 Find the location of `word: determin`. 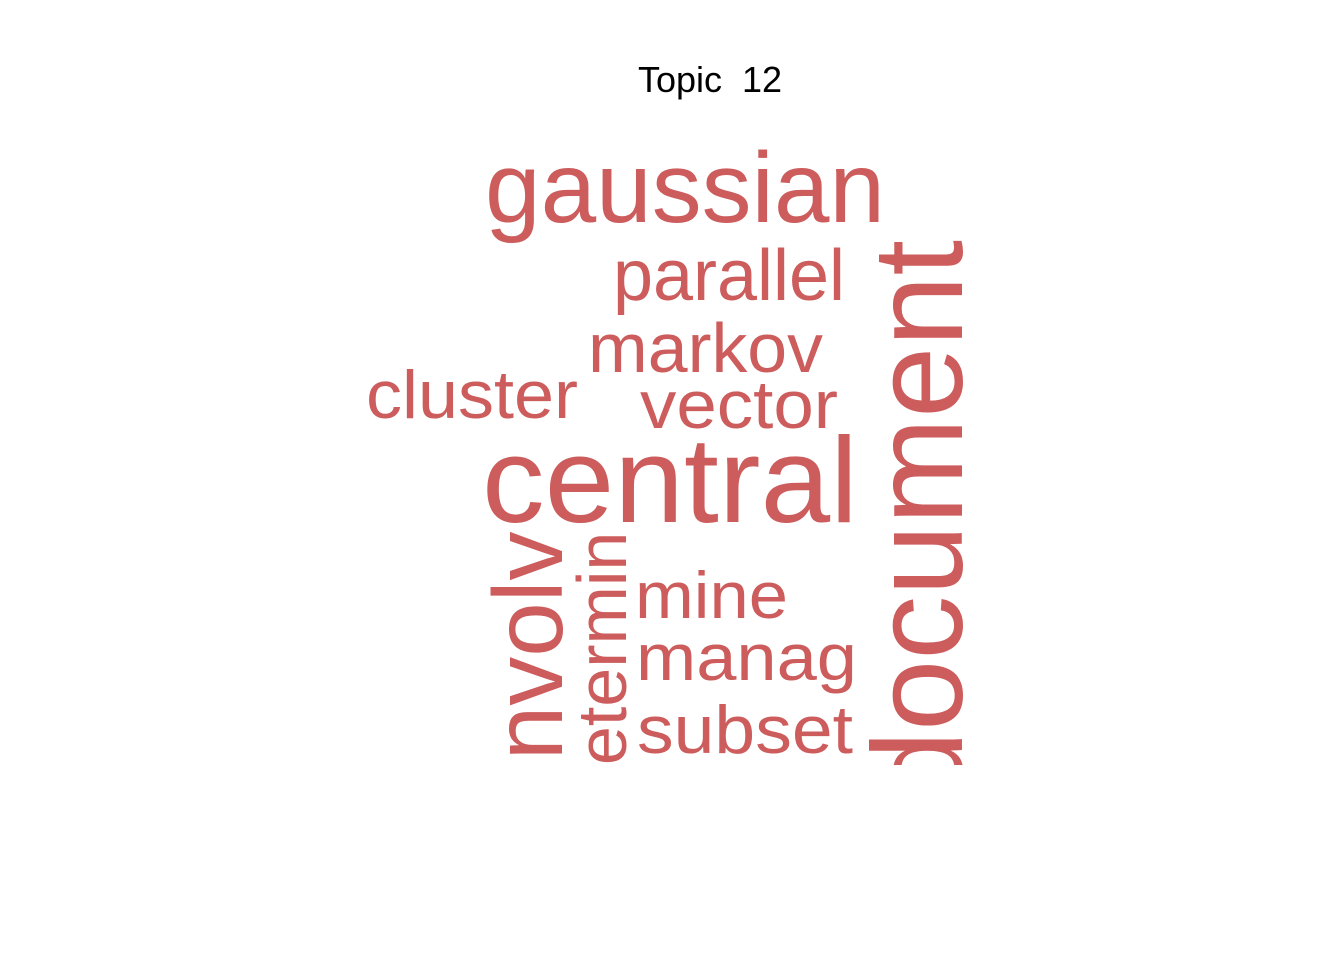

word: determin is located at coordinates (602, 668).